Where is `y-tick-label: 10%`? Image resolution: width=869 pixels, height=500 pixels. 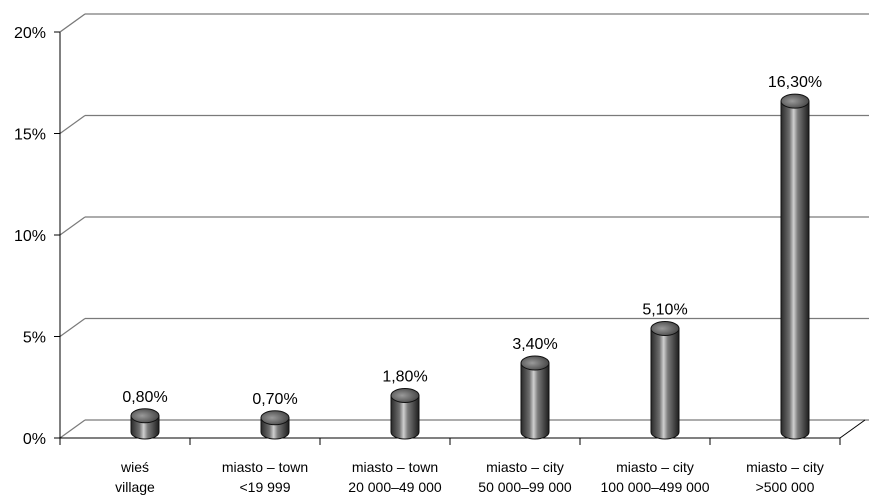
y-tick-label: 10% is located at coordinates (30, 236).